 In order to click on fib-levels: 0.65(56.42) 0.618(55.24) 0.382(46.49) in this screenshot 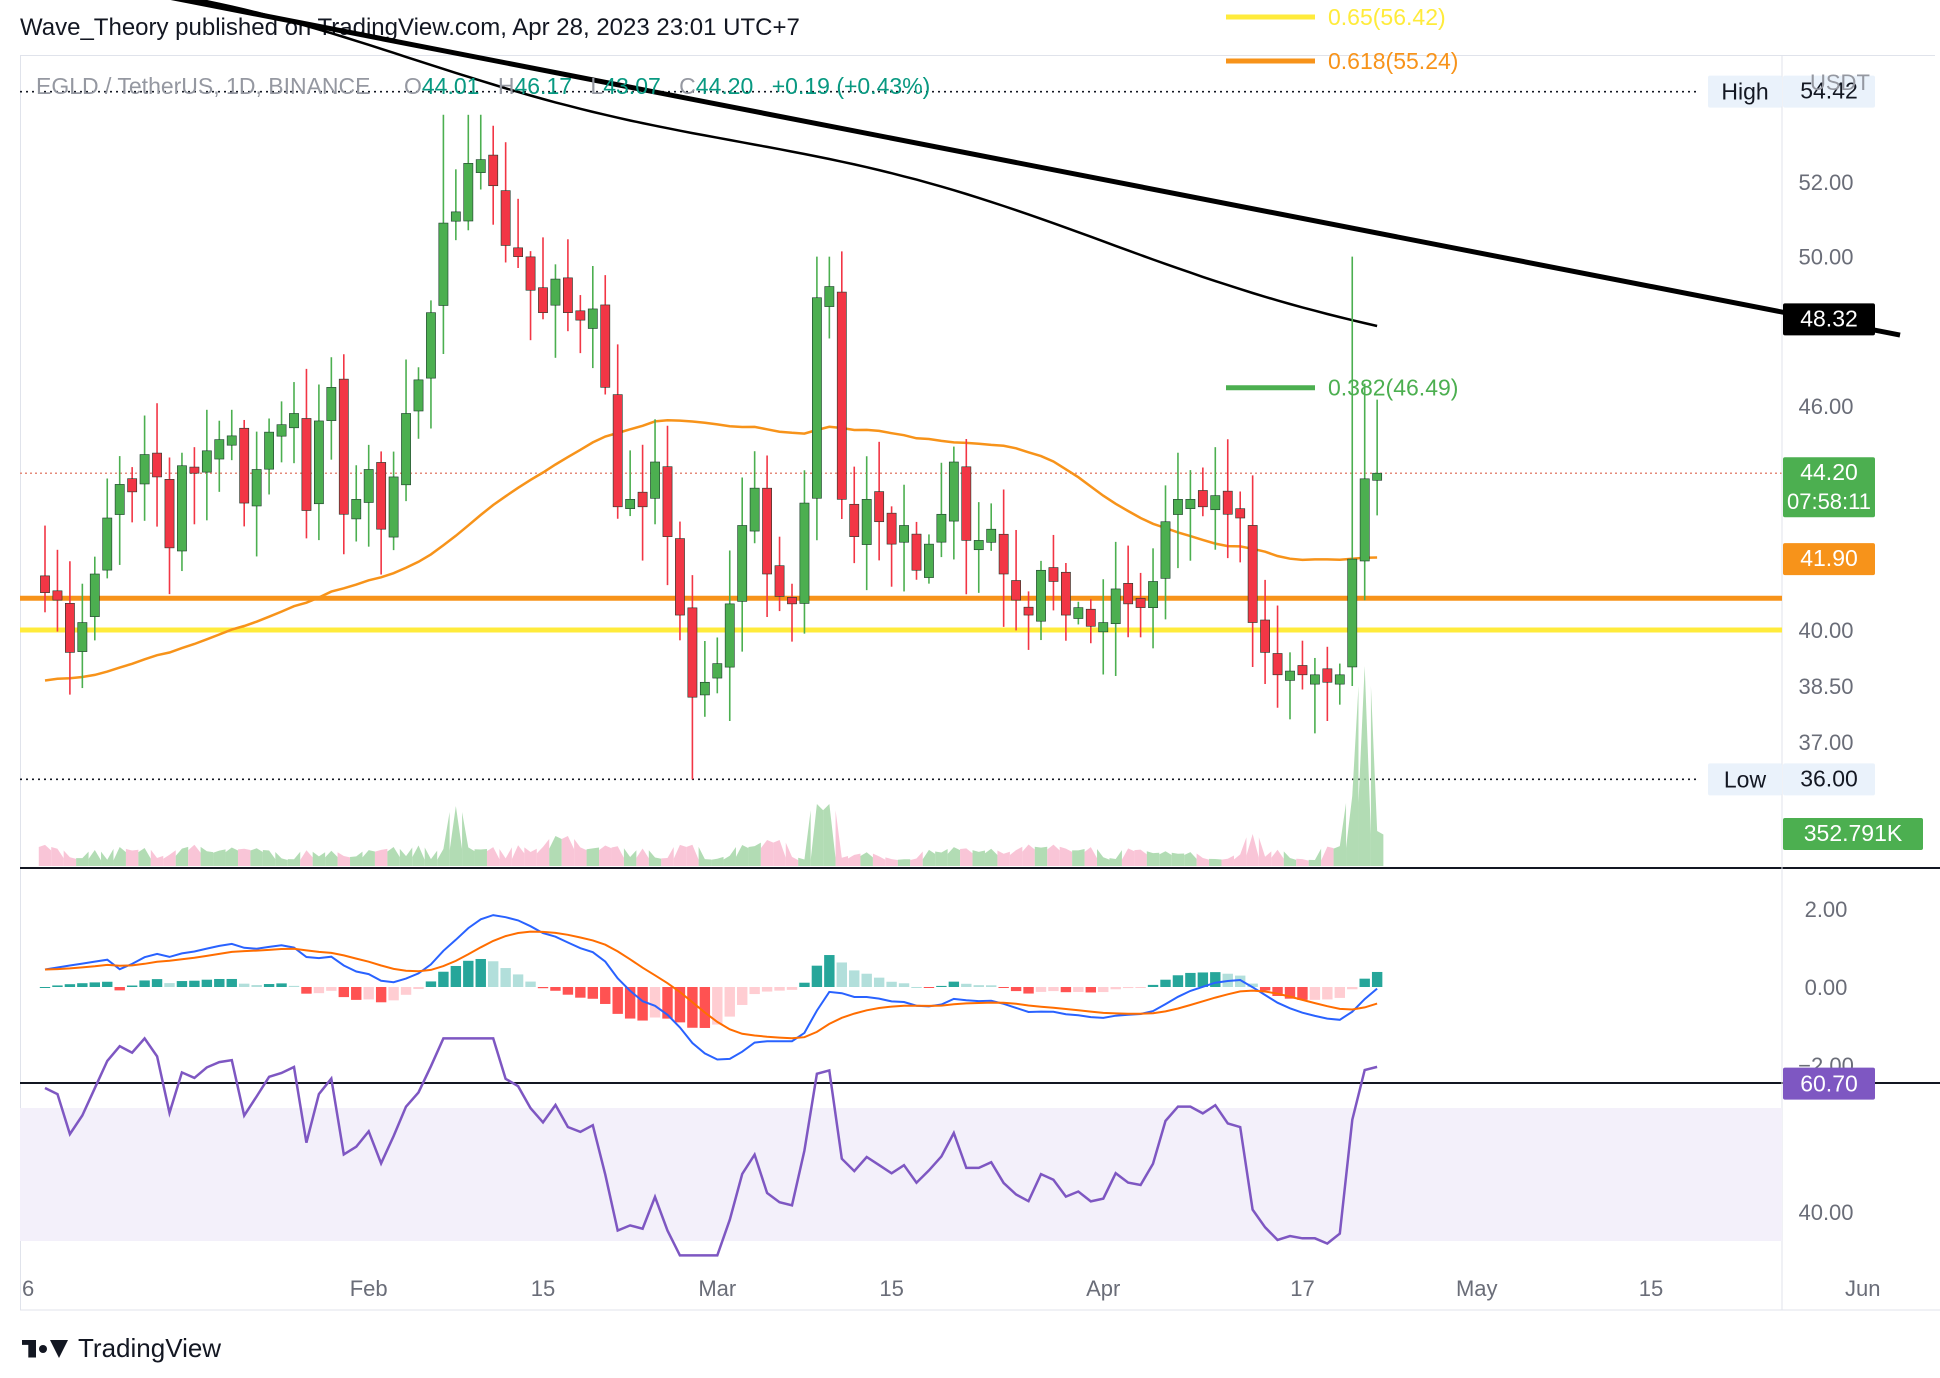, I will do `click(1342, 202)`.